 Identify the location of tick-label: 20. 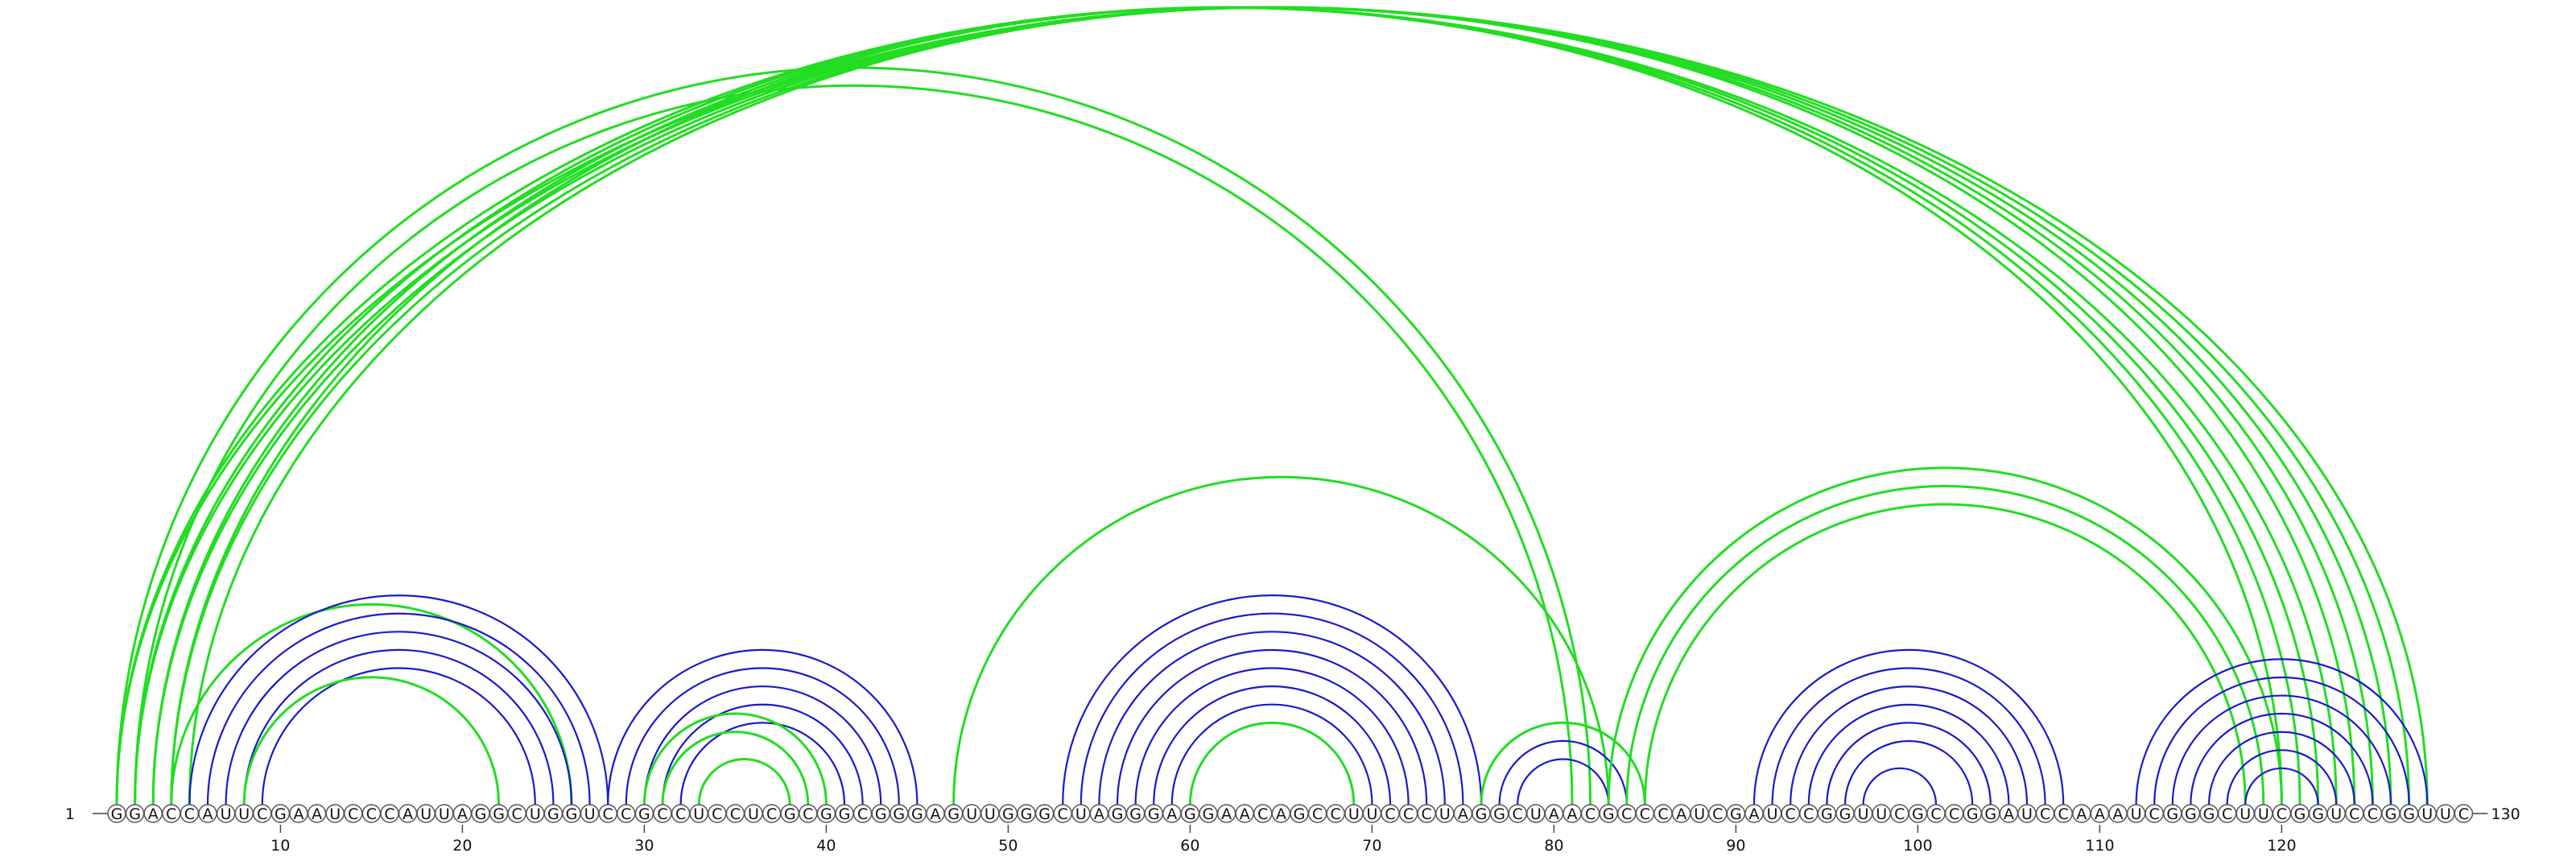
(462, 846).